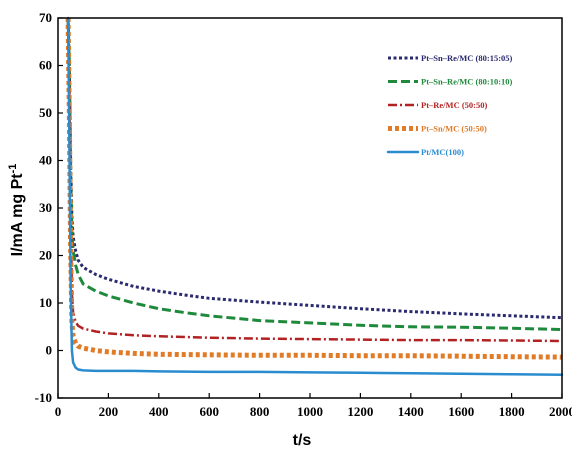  What do you see at coordinates (360, 411) in the screenshot?
I see `x-tick-label: 1200` at bounding box center [360, 411].